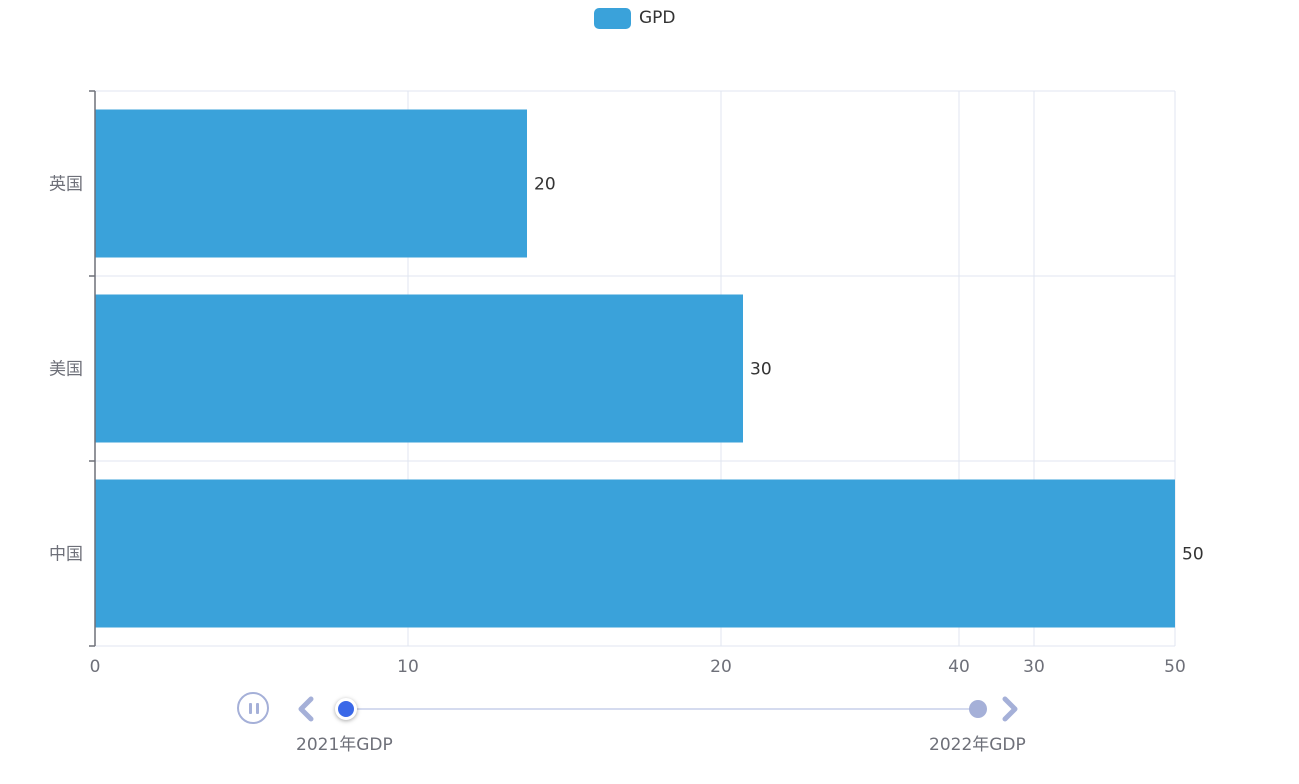 The height and width of the screenshot is (784, 1299). I want to click on x-tick-label: 10, so click(408, 667).